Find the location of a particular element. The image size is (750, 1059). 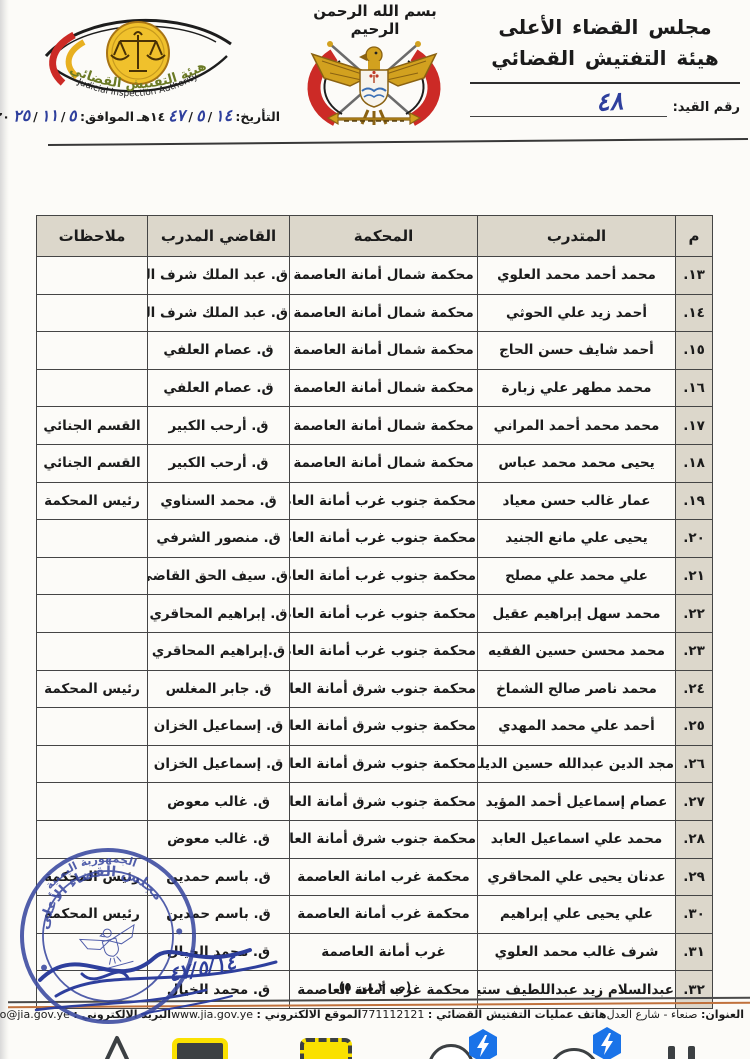

dashed-box-icon is located at coordinates (326, 1048).